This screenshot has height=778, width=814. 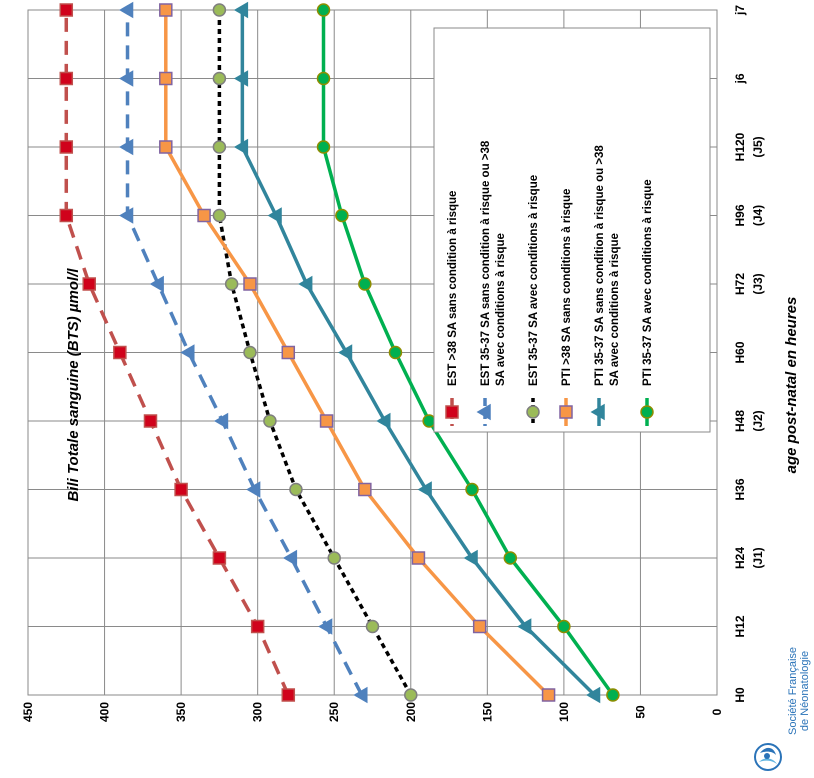 I want to click on time-tick-label: (J1), so click(x=758, y=557).